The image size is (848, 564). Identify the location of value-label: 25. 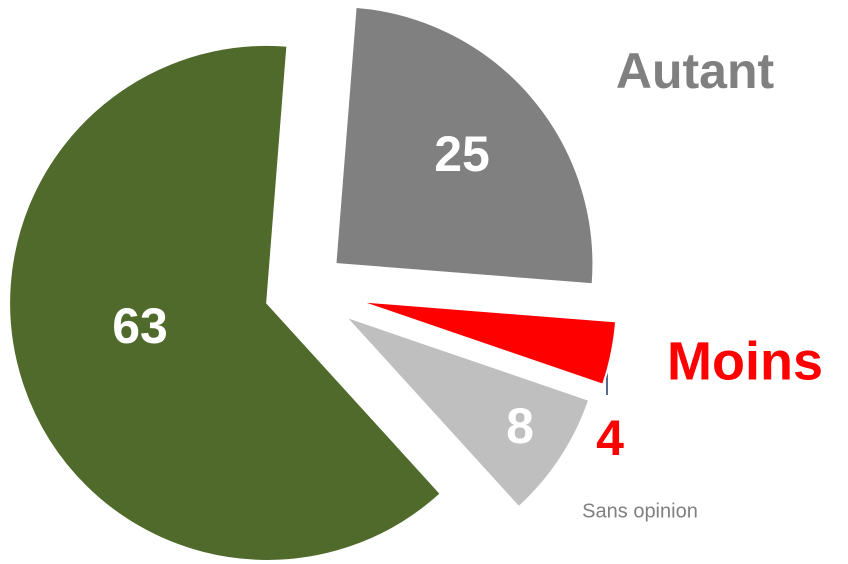
(462, 154).